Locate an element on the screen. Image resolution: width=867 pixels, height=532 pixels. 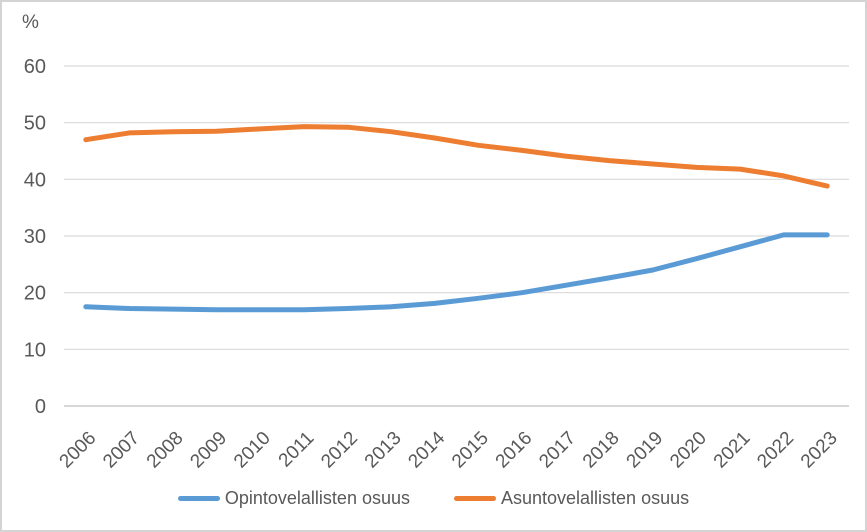
legend-item-asuntovelallisten: Asuntovelallisten osuus is located at coordinates (571, 498).